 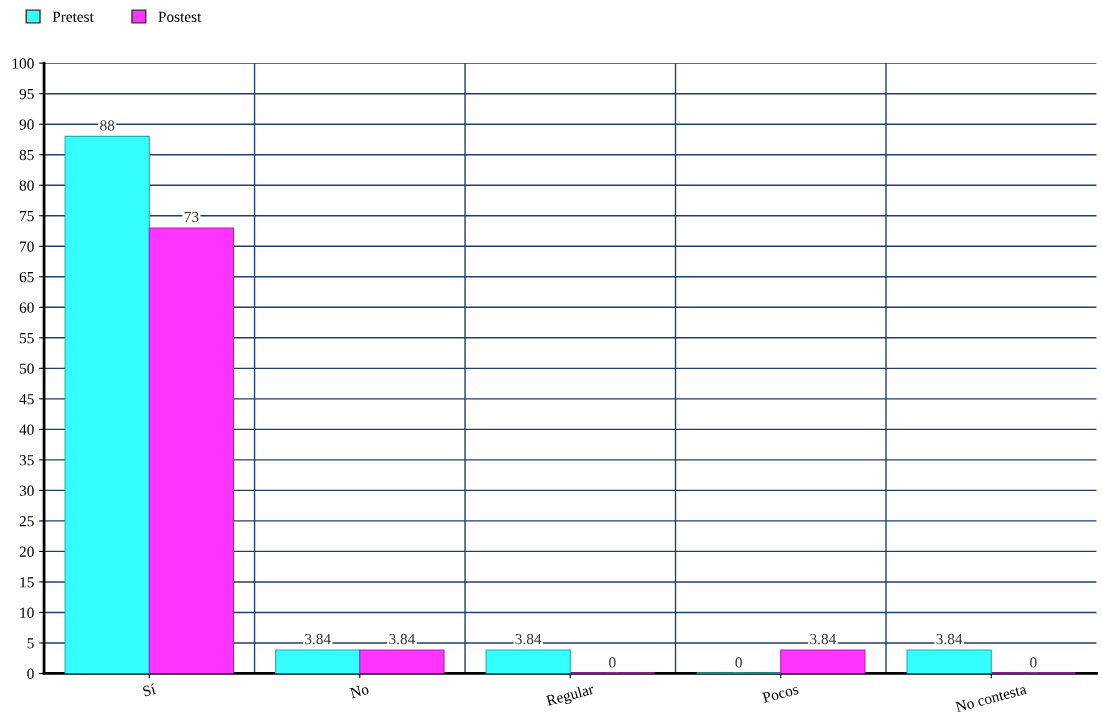 What do you see at coordinates (26, 490) in the screenshot?
I see `y-tick-label: 30` at bounding box center [26, 490].